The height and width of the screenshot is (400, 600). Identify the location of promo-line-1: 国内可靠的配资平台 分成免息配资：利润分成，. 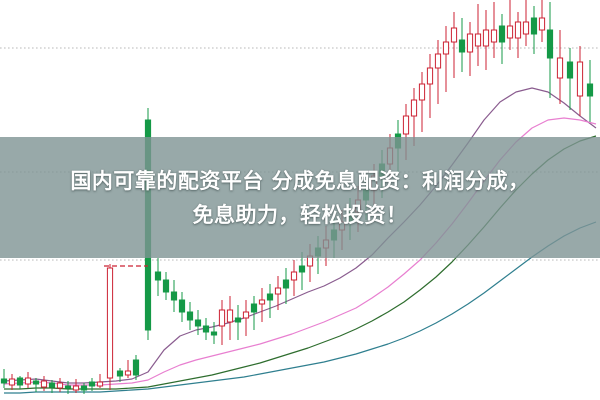
(300, 180).